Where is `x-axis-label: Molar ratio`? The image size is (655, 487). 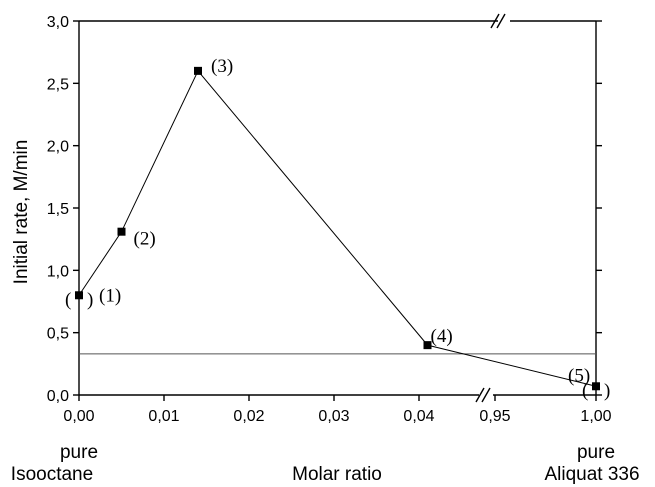
x-axis-label: Molar ratio is located at coordinates (337, 474).